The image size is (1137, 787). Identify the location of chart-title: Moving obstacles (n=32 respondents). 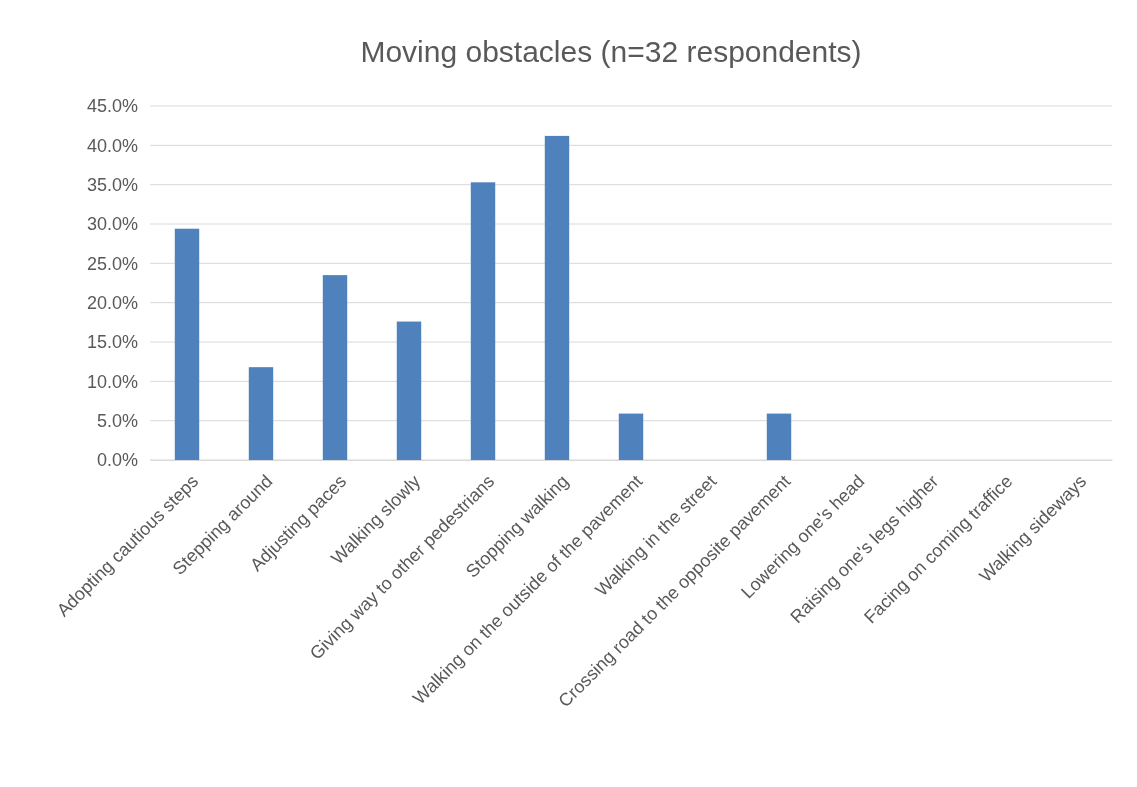
(611, 51).